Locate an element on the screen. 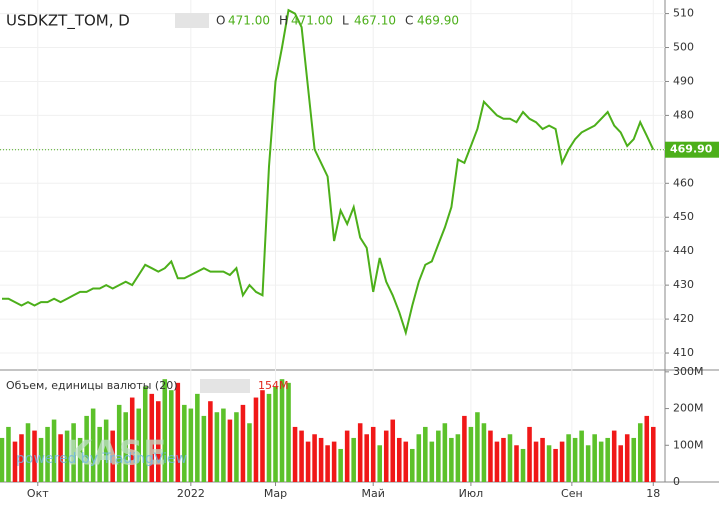 Image resolution: width=719 pixels, height=507 pixels. volume-last: 154M is located at coordinates (273, 385).